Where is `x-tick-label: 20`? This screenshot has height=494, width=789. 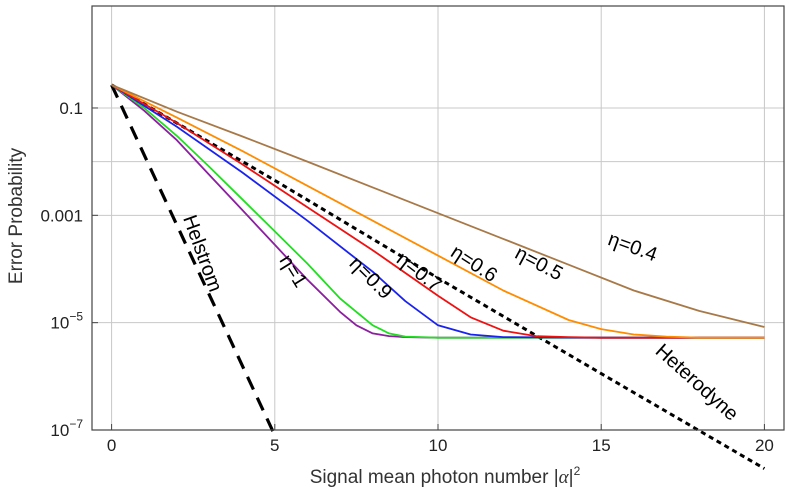
x-tick-label: 20 is located at coordinates (764, 445).